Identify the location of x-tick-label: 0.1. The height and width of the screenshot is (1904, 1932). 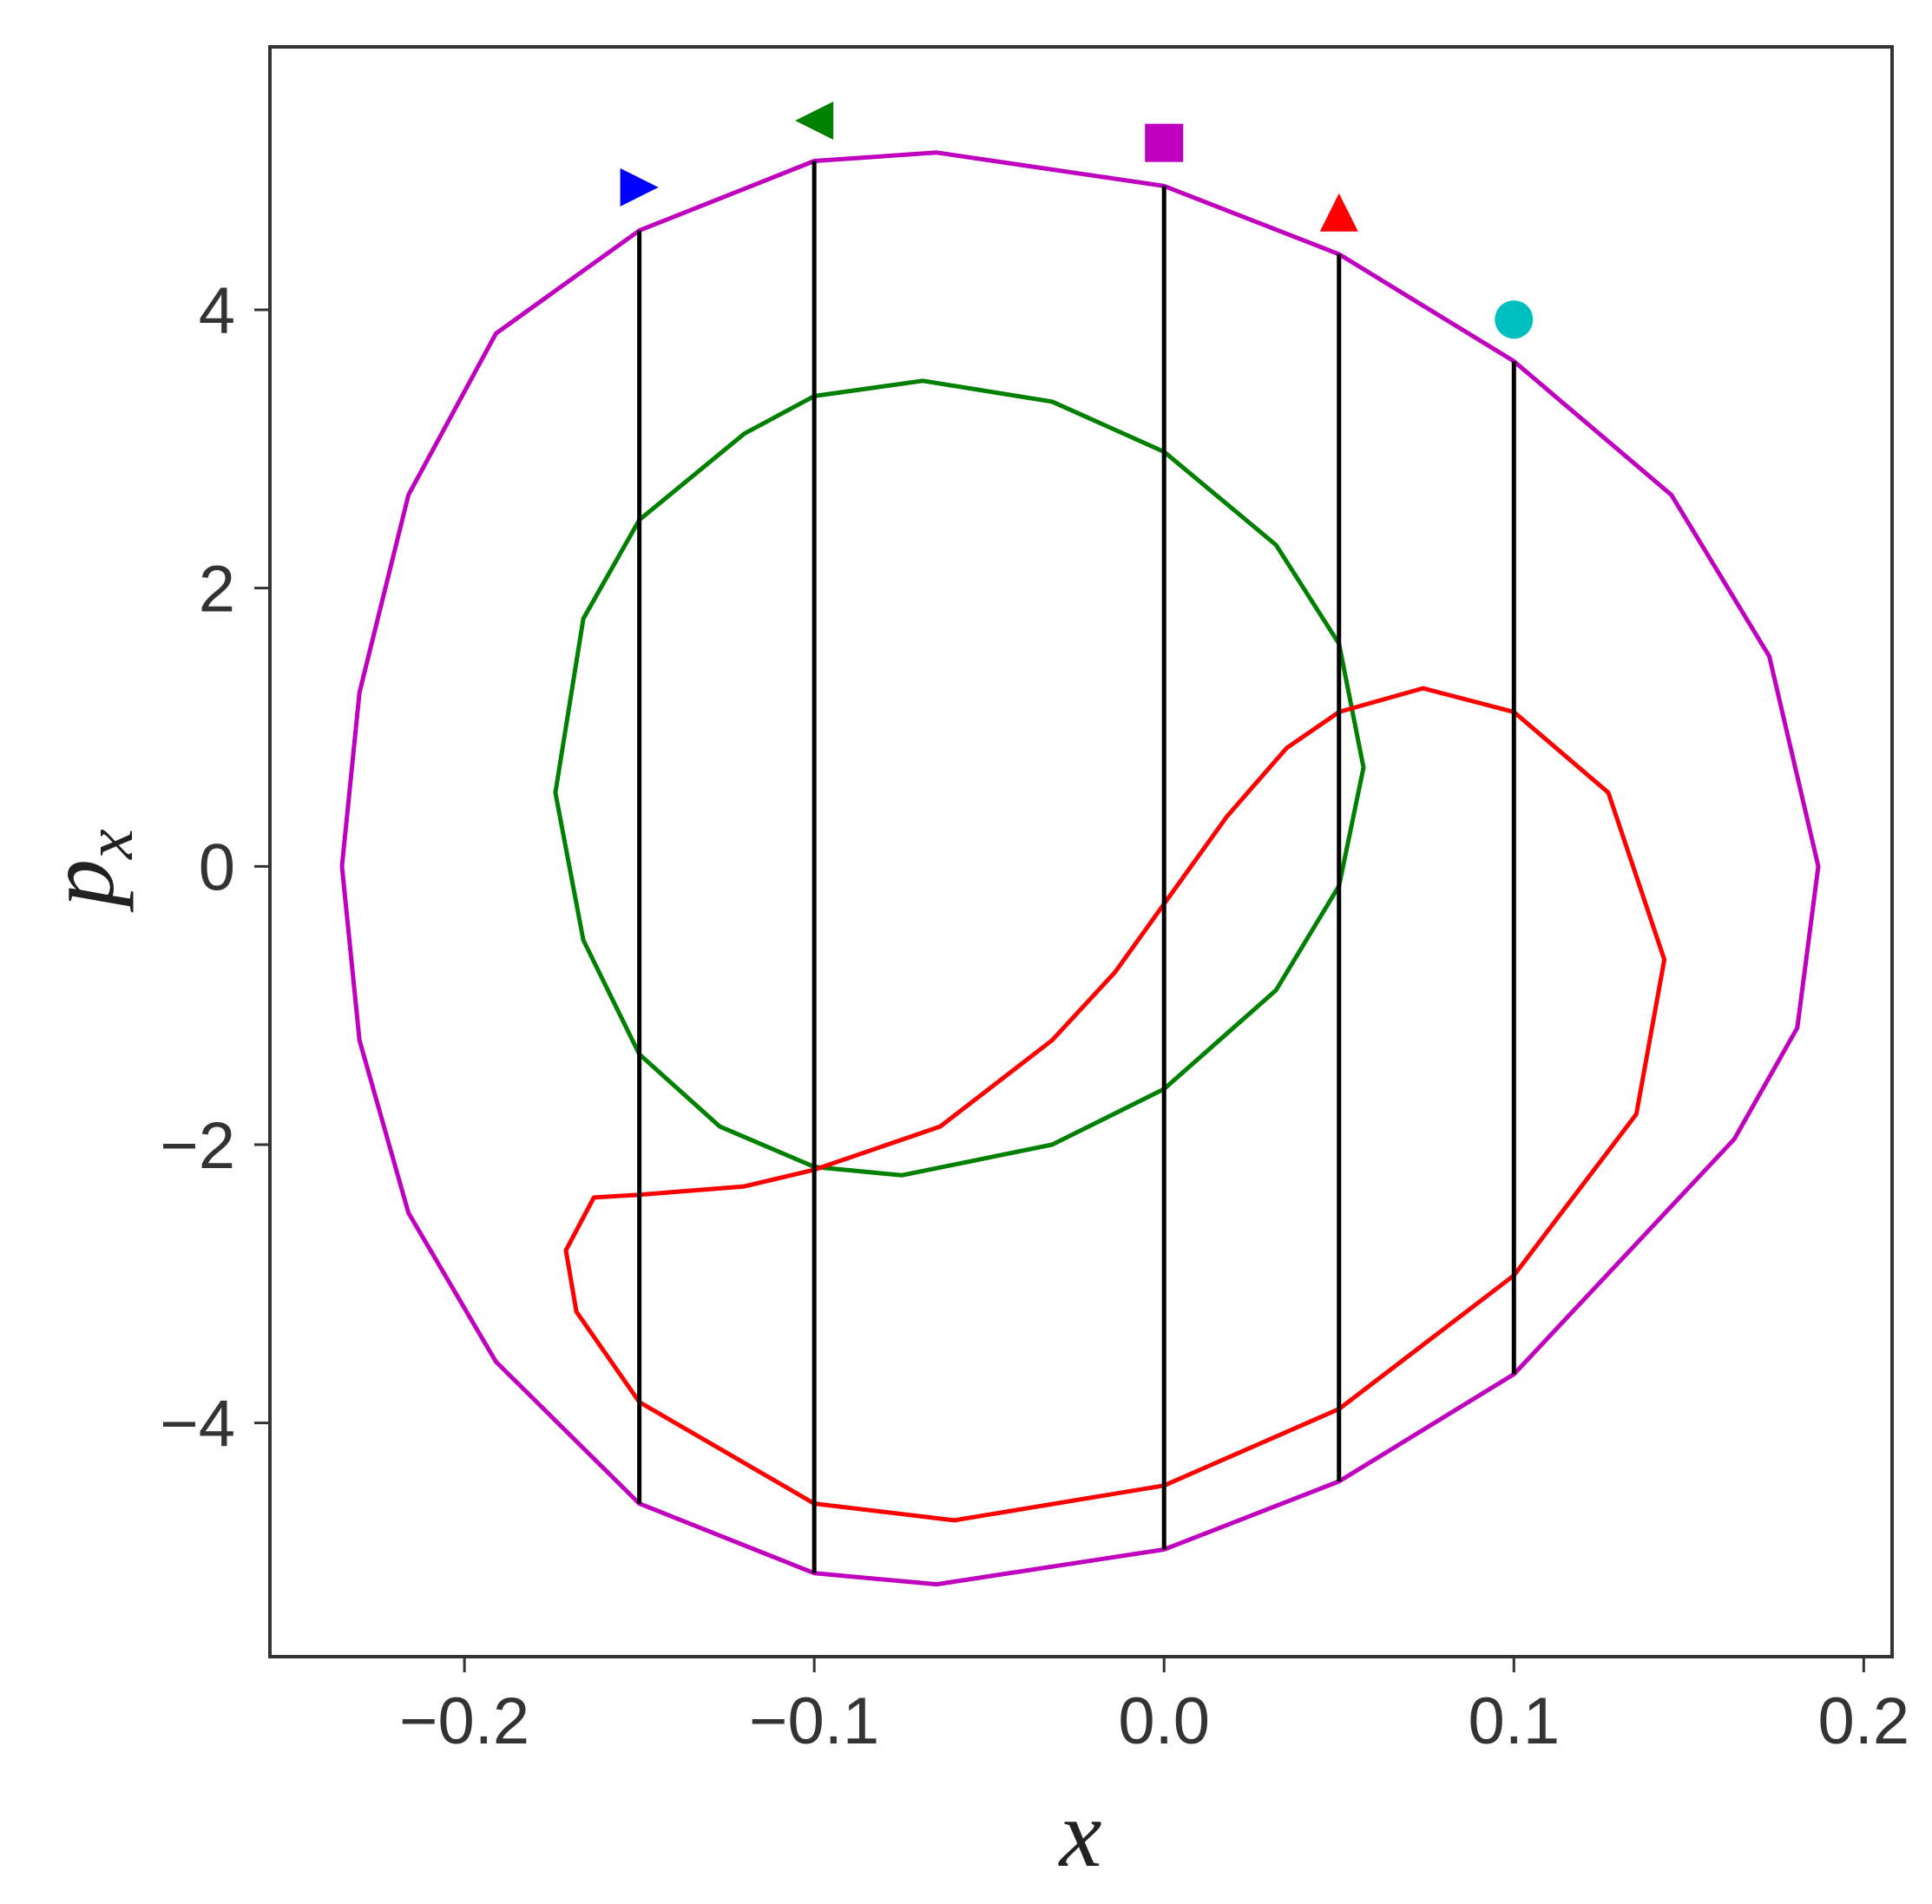
(1514, 1721).